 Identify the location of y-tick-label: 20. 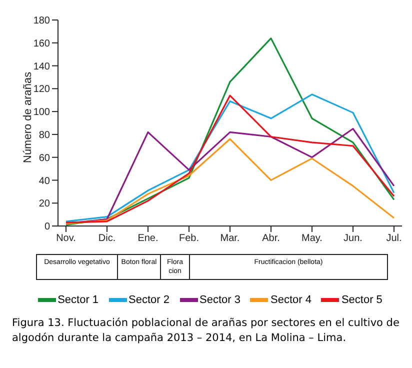
(44, 204).